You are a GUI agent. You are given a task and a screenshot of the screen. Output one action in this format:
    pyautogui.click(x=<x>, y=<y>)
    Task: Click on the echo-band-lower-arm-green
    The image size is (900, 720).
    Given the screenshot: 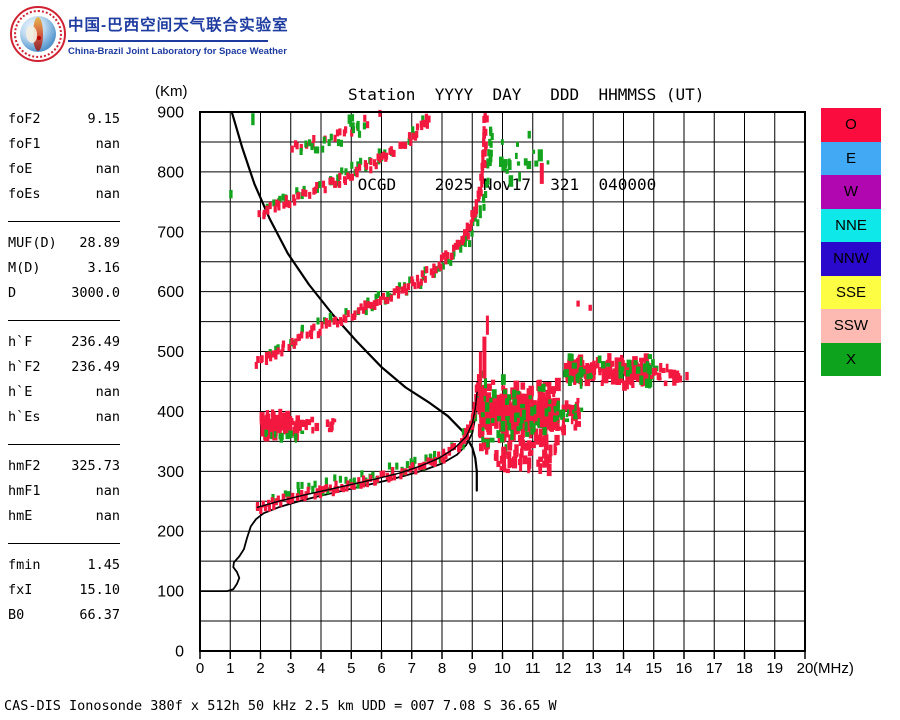 What is the action you would take?
    pyautogui.click(x=562, y=417)
    